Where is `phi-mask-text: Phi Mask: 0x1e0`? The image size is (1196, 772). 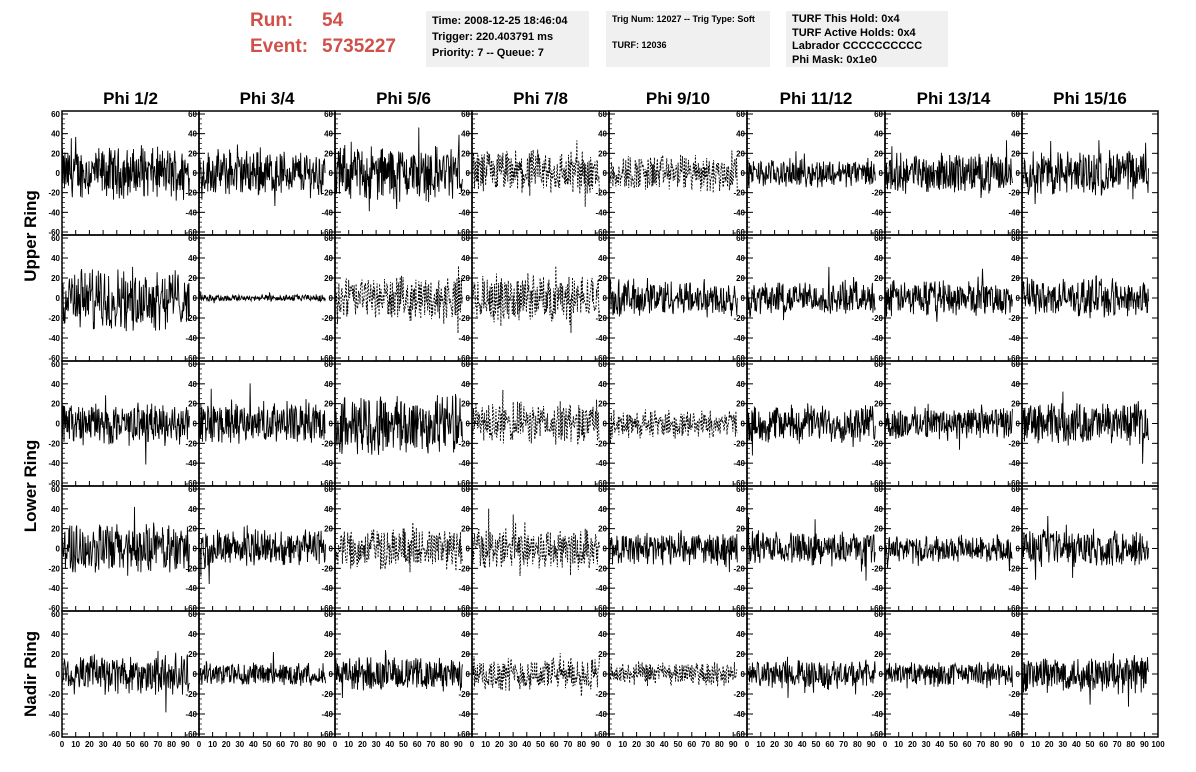
phi-mask-text: Phi Mask: 0x1e0 is located at coordinates (834, 59).